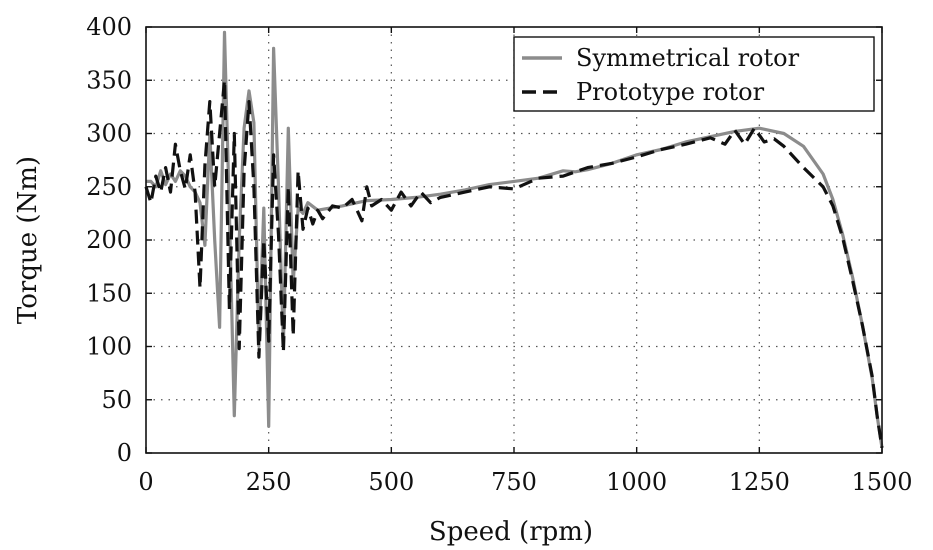 This screenshot has height=550, width=933. Describe the element at coordinates (28, 240) in the screenshot. I see `y-axis-title: Torque (Nm)` at that location.